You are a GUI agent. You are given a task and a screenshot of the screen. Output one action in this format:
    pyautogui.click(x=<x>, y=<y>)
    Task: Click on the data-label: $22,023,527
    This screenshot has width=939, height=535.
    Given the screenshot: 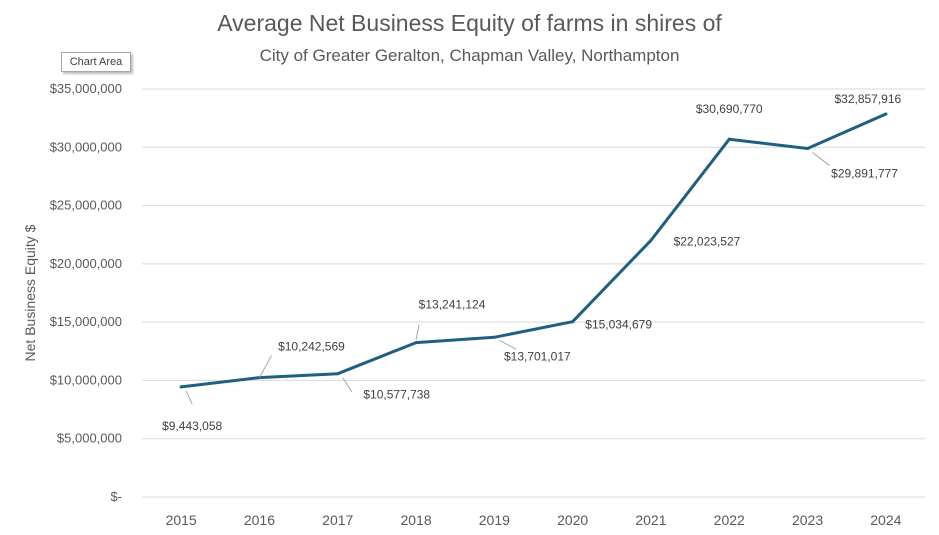 What is the action you would take?
    pyautogui.click(x=707, y=241)
    